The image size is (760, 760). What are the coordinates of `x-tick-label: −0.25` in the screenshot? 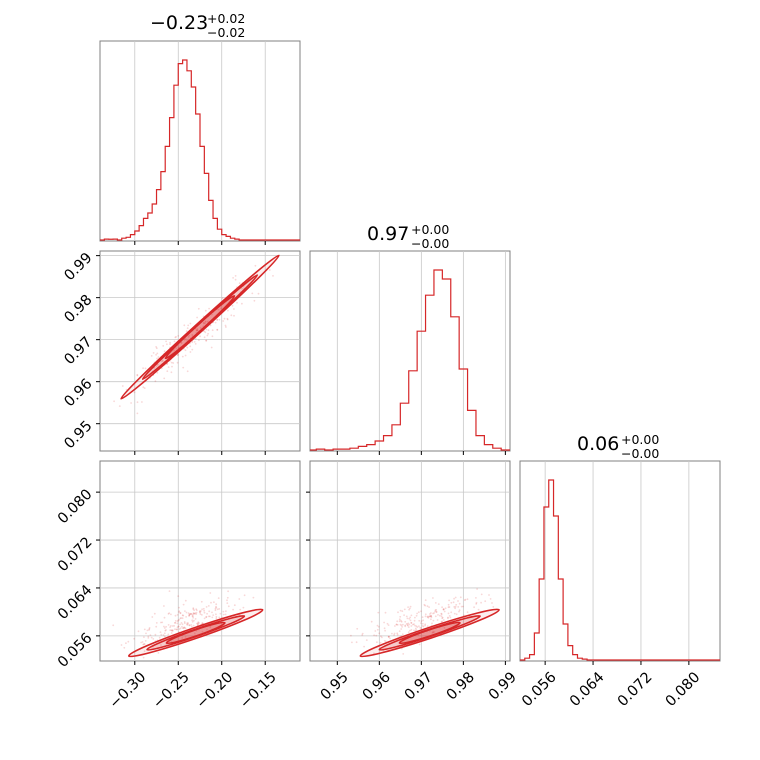 It's located at (171, 690).